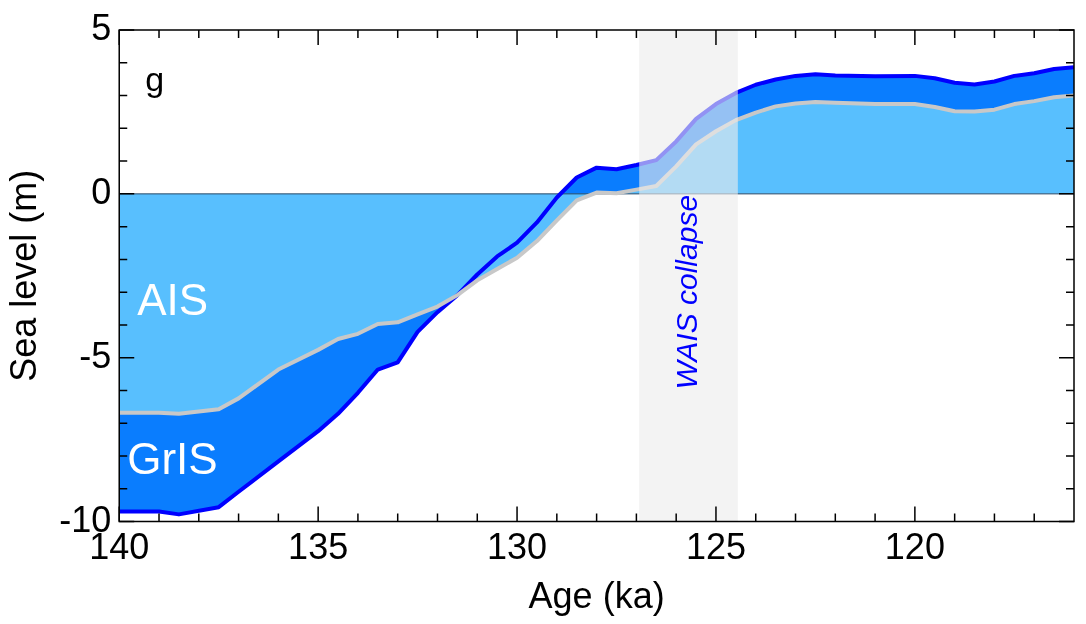  Describe the element at coordinates (686, 292) in the screenshot. I see `band-label: WAIS collapse` at that location.